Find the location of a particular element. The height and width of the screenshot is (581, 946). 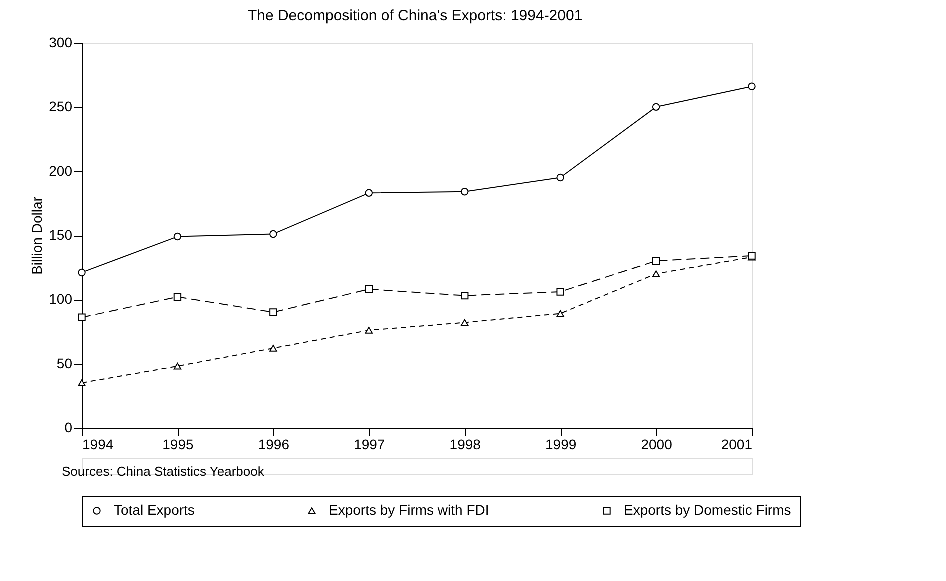

x-tick-label: 2000 is located at coordinates (657, 444).